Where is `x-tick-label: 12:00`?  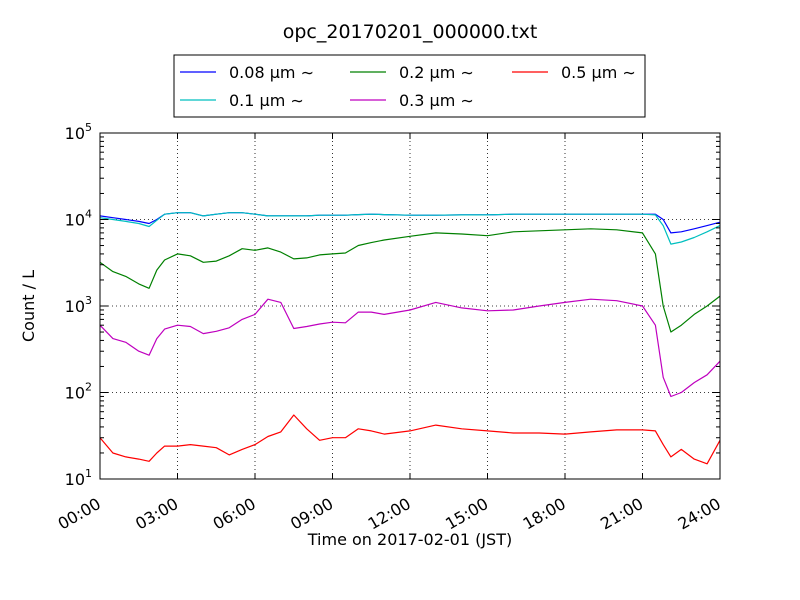 x-tick-label: 12:00 is located at coordinates (389, 514).